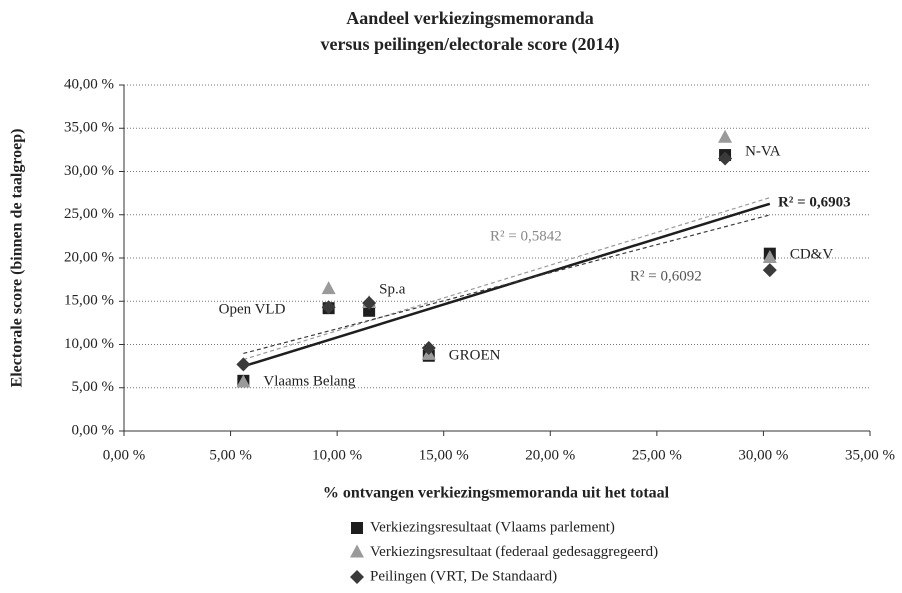 This screenshot has height=593, width=902. I want to click on point-label: CD&V, so click(812, 254).